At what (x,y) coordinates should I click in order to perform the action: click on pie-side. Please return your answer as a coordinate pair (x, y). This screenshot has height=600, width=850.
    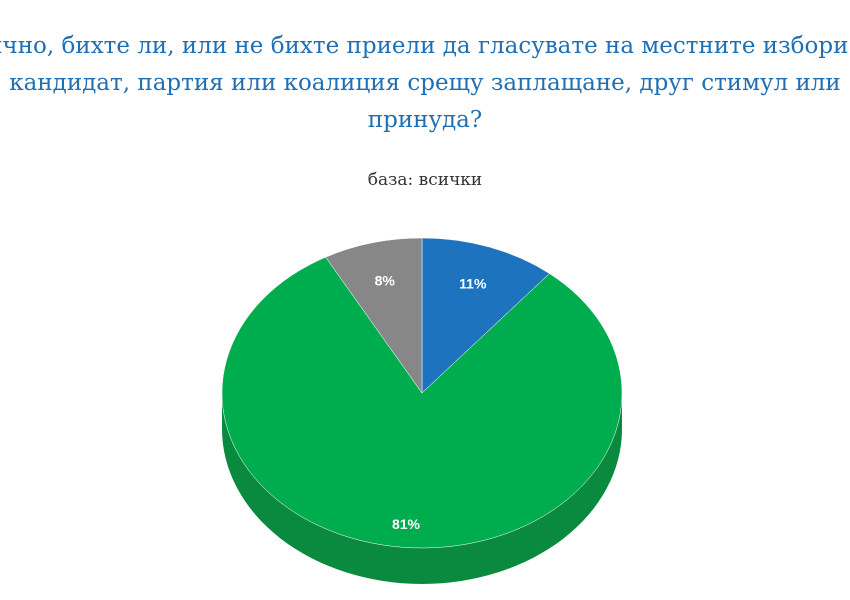
    Looking at the image, I should click on (422, 488).